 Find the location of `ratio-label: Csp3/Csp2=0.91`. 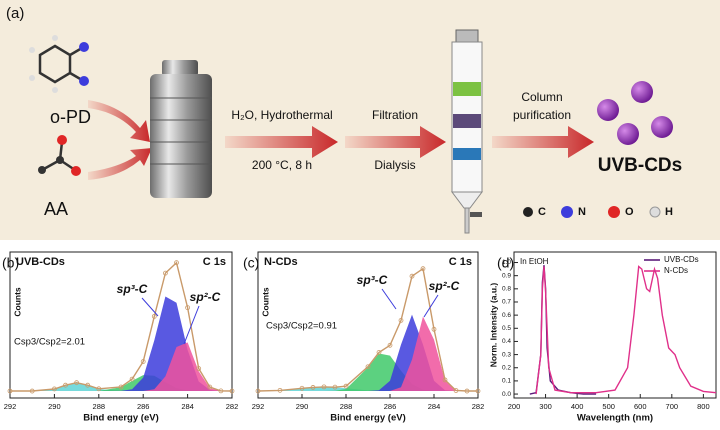

ratio-label: Csp3/Csp2=0.91 is located at coordinates (301, 326).